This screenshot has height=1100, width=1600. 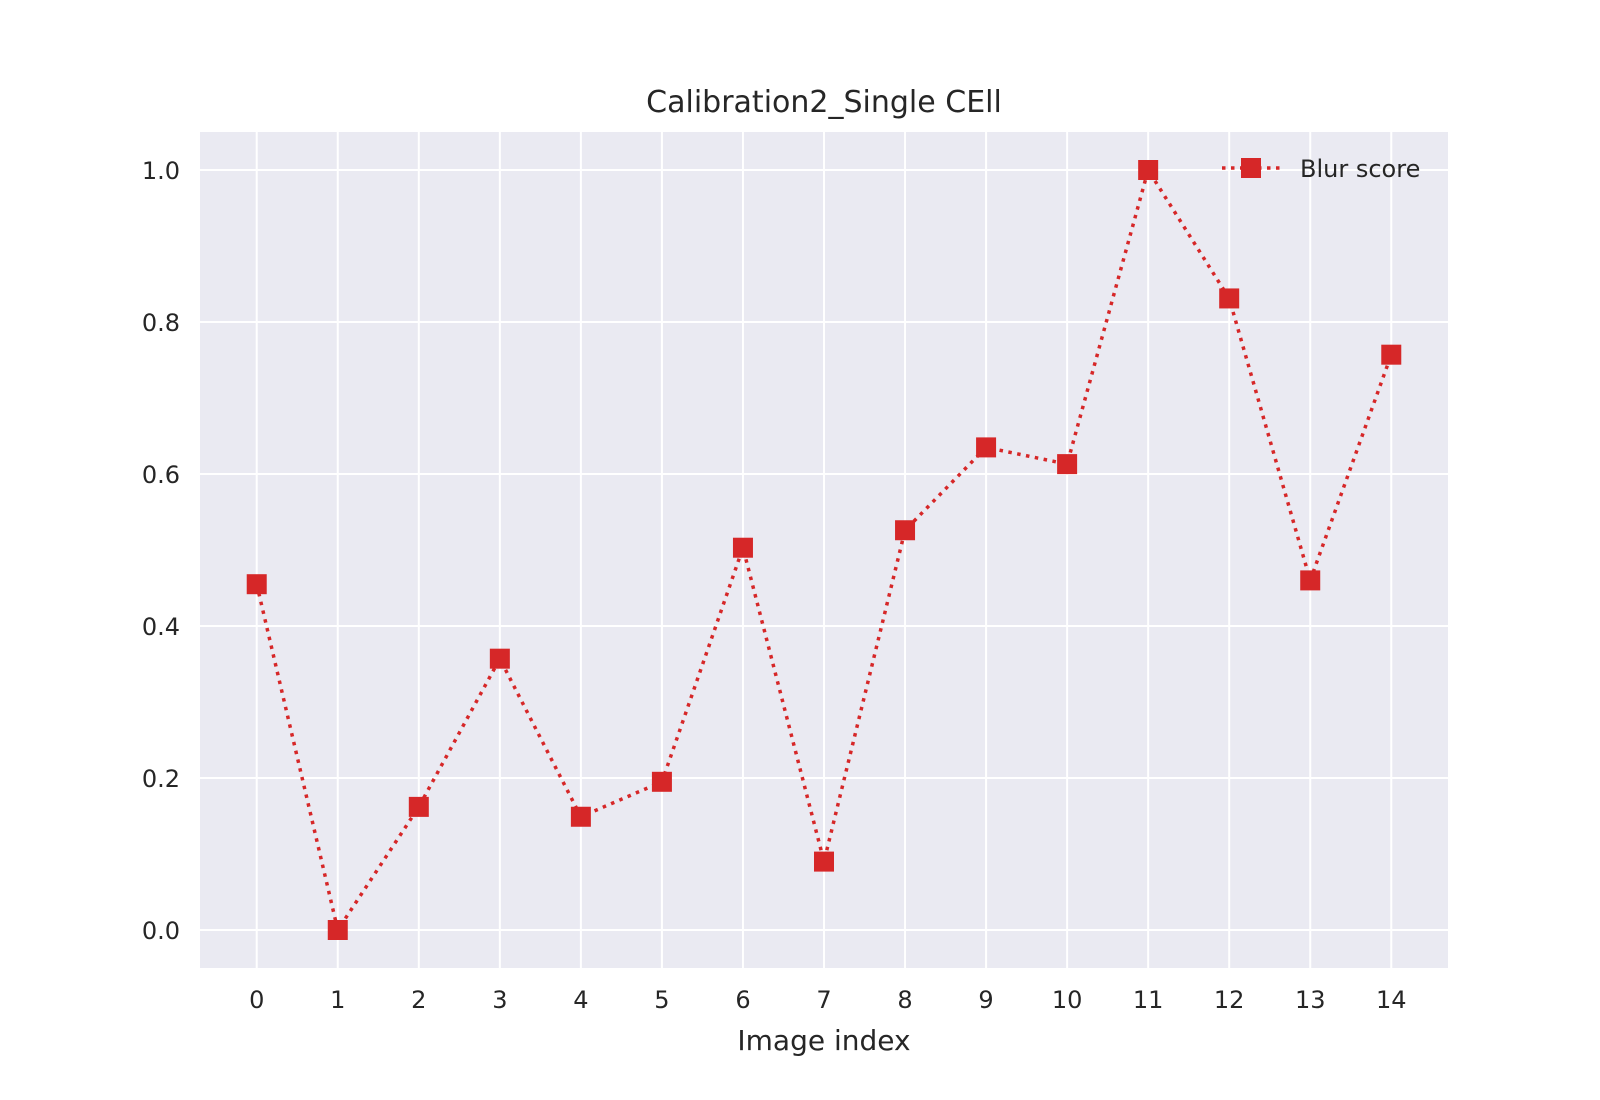 I want to click on x-axis-label: Image index, so click(x=823, y=1040).